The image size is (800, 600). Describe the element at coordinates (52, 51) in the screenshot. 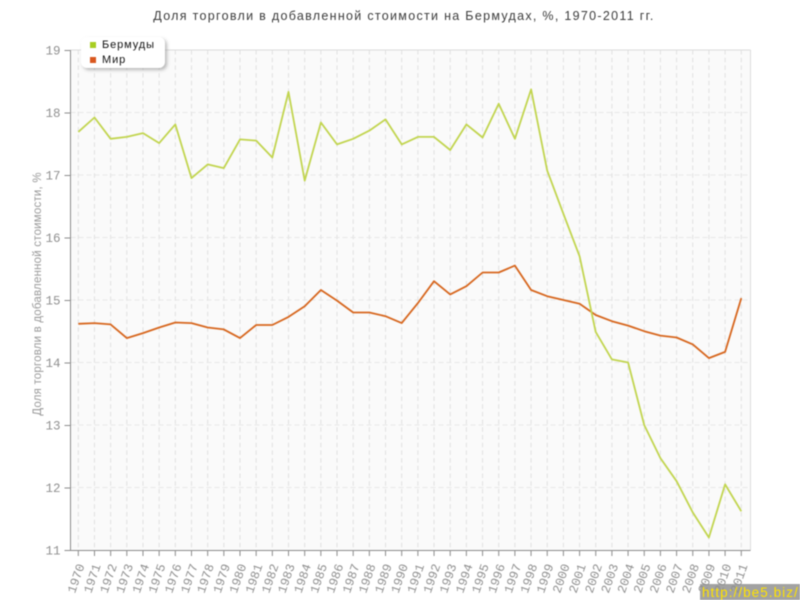

I see `svg-text: 19` at that location.